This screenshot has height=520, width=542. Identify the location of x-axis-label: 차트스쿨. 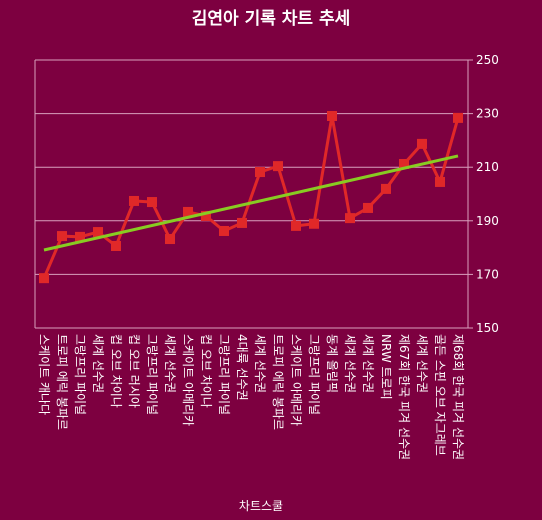
(261, 506).